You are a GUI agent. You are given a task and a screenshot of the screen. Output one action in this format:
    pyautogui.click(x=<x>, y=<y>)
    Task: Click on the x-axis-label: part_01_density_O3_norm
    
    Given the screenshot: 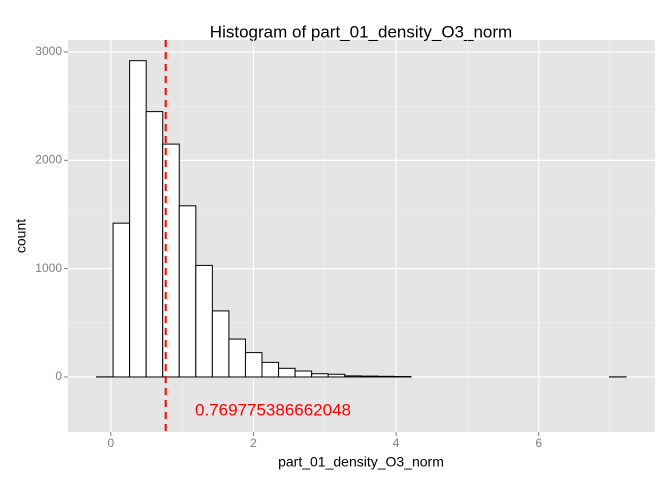 What is the action you would take?
    pyautogui.click(x=361, y=462)
    